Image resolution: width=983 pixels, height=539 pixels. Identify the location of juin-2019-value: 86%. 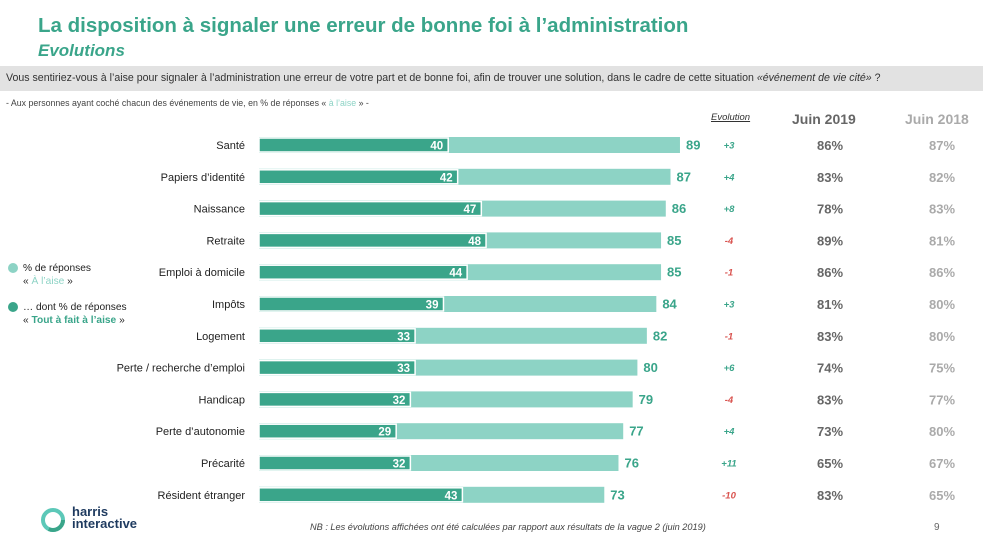
(830, 272).